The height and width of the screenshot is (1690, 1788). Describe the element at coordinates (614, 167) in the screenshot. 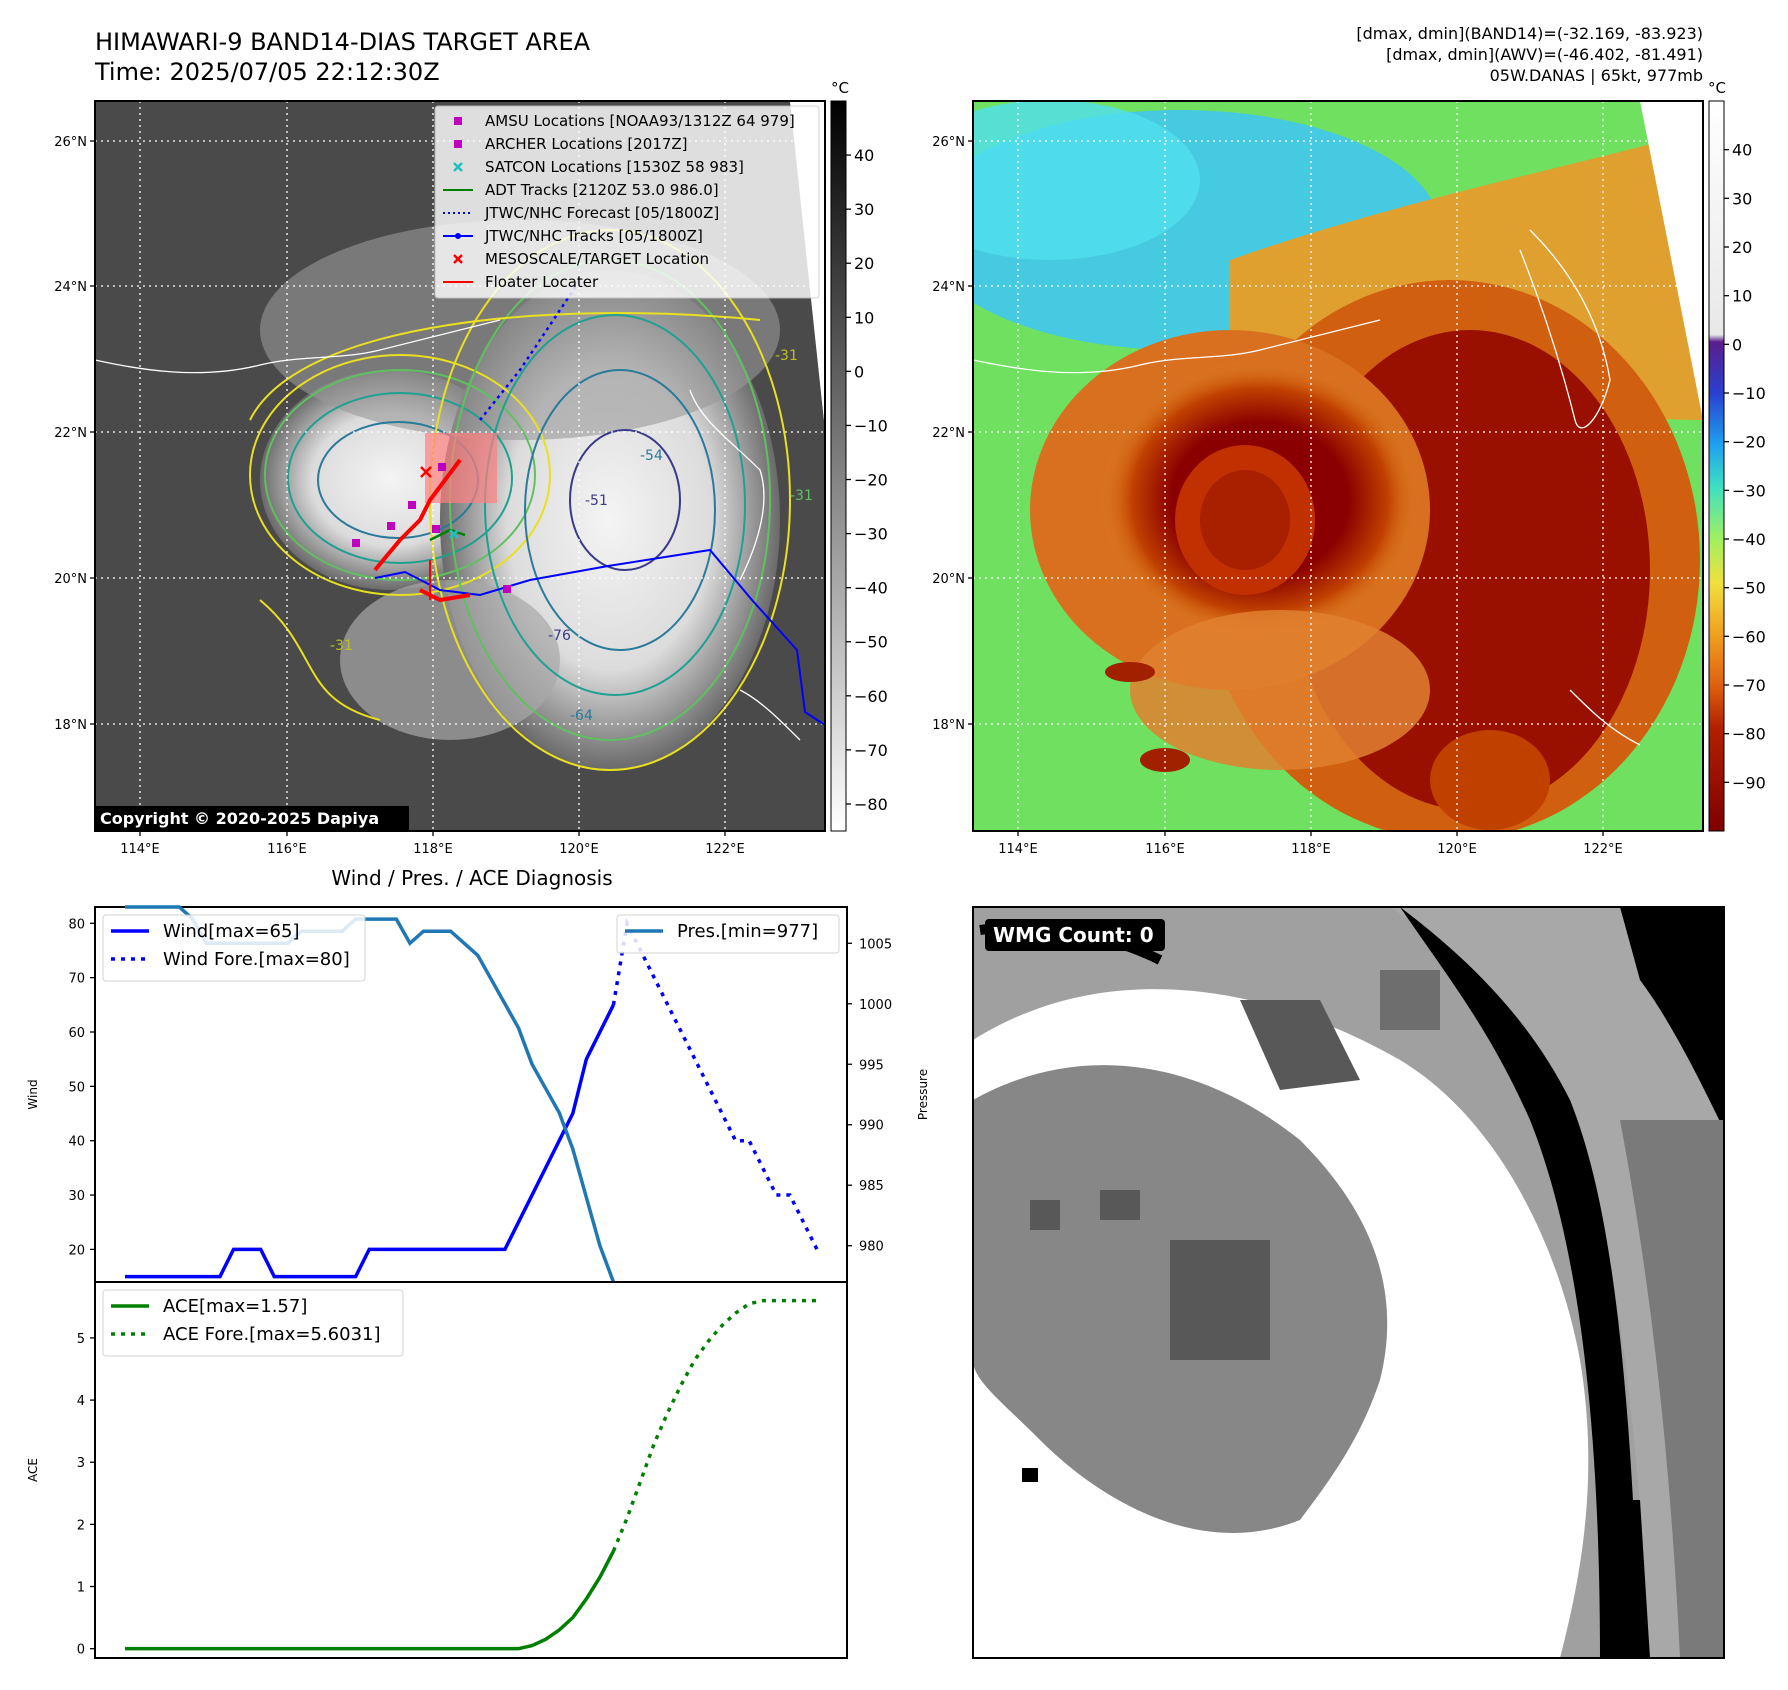

I see `legend-label: SATCON Locations [1530Z 58 983]` at that location.